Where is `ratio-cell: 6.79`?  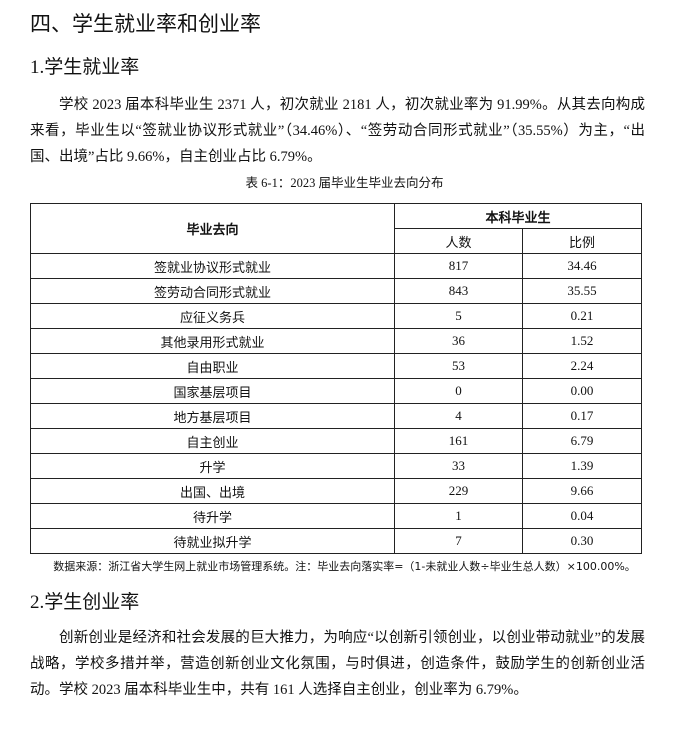
ratio-cell: 6.79 is located at coordinates (582, 441).